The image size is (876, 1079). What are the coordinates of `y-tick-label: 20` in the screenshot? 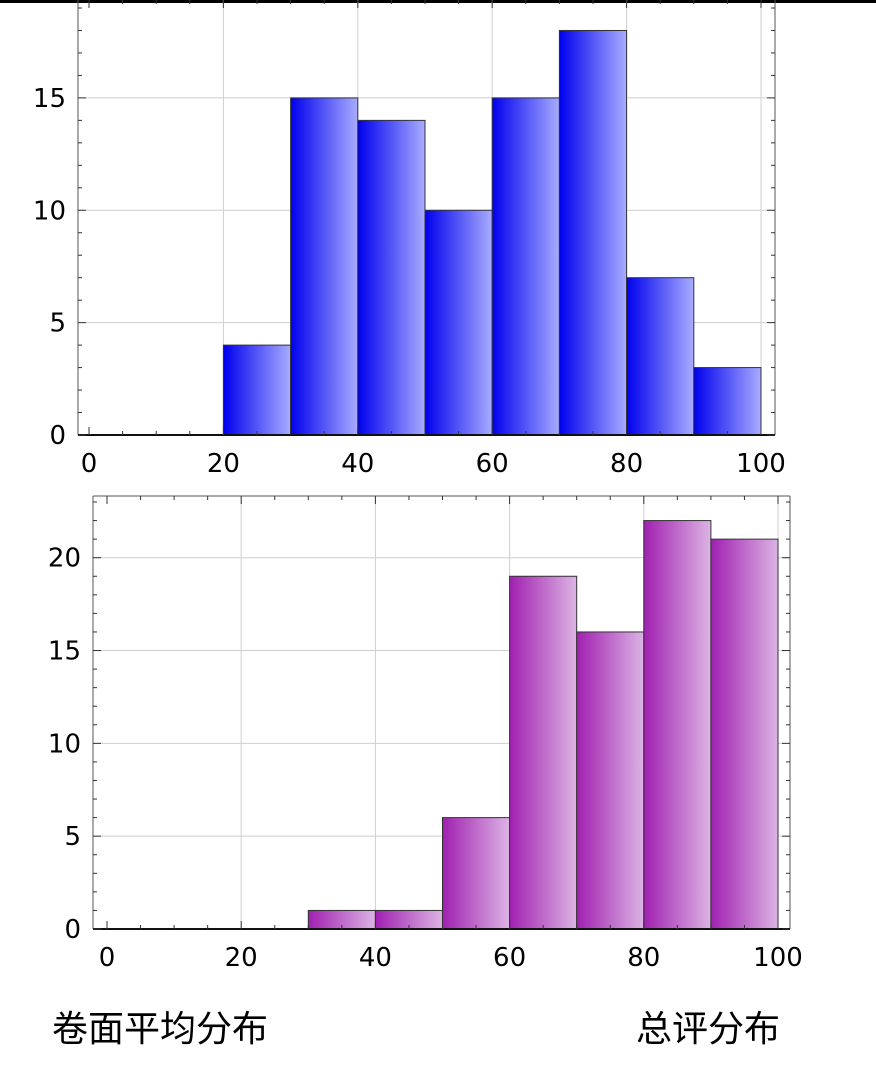 It's located at (64, 559).